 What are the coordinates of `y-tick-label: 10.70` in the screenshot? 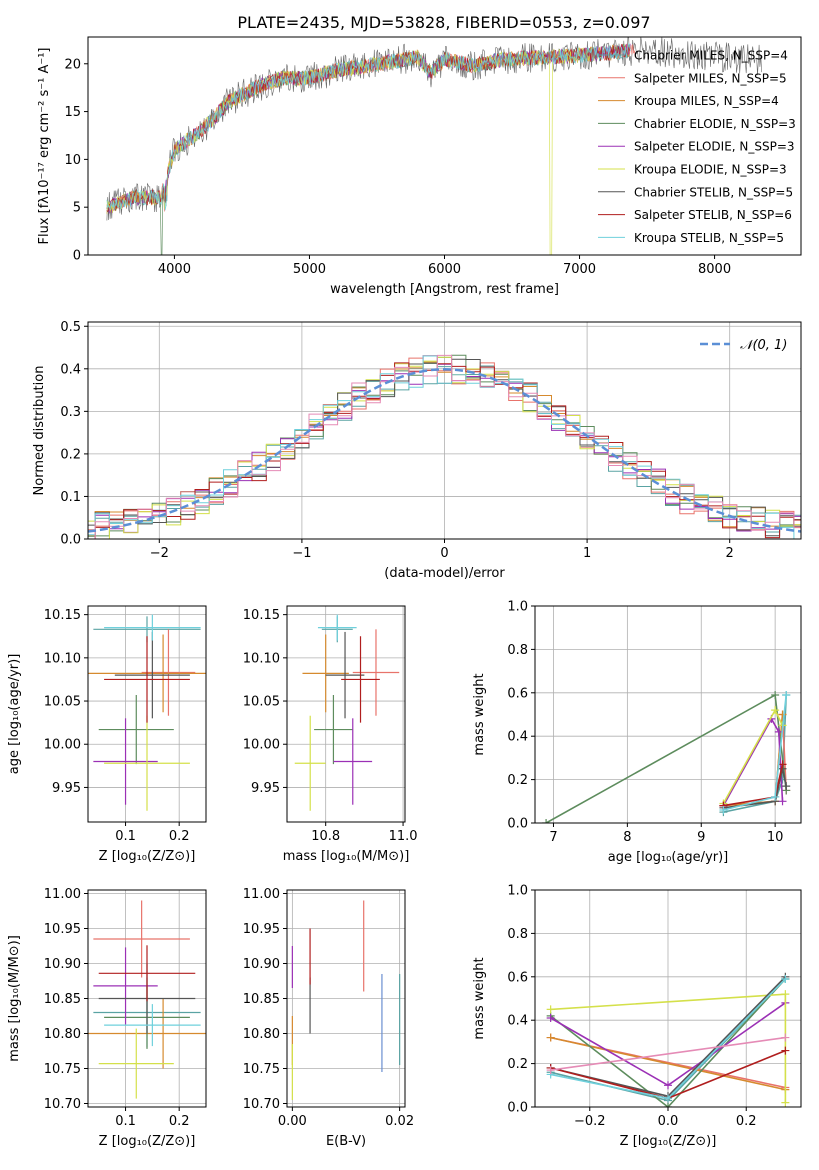 It's located at (261, 1104).